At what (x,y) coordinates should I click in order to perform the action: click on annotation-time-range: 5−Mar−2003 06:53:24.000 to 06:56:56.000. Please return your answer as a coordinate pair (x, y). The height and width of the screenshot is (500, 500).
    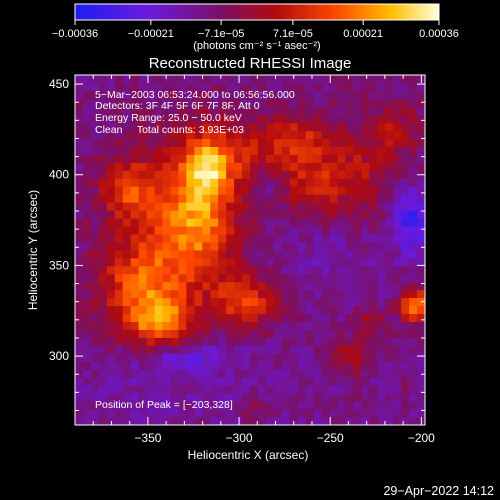
    Looking at the image, I should click on (195, 95).